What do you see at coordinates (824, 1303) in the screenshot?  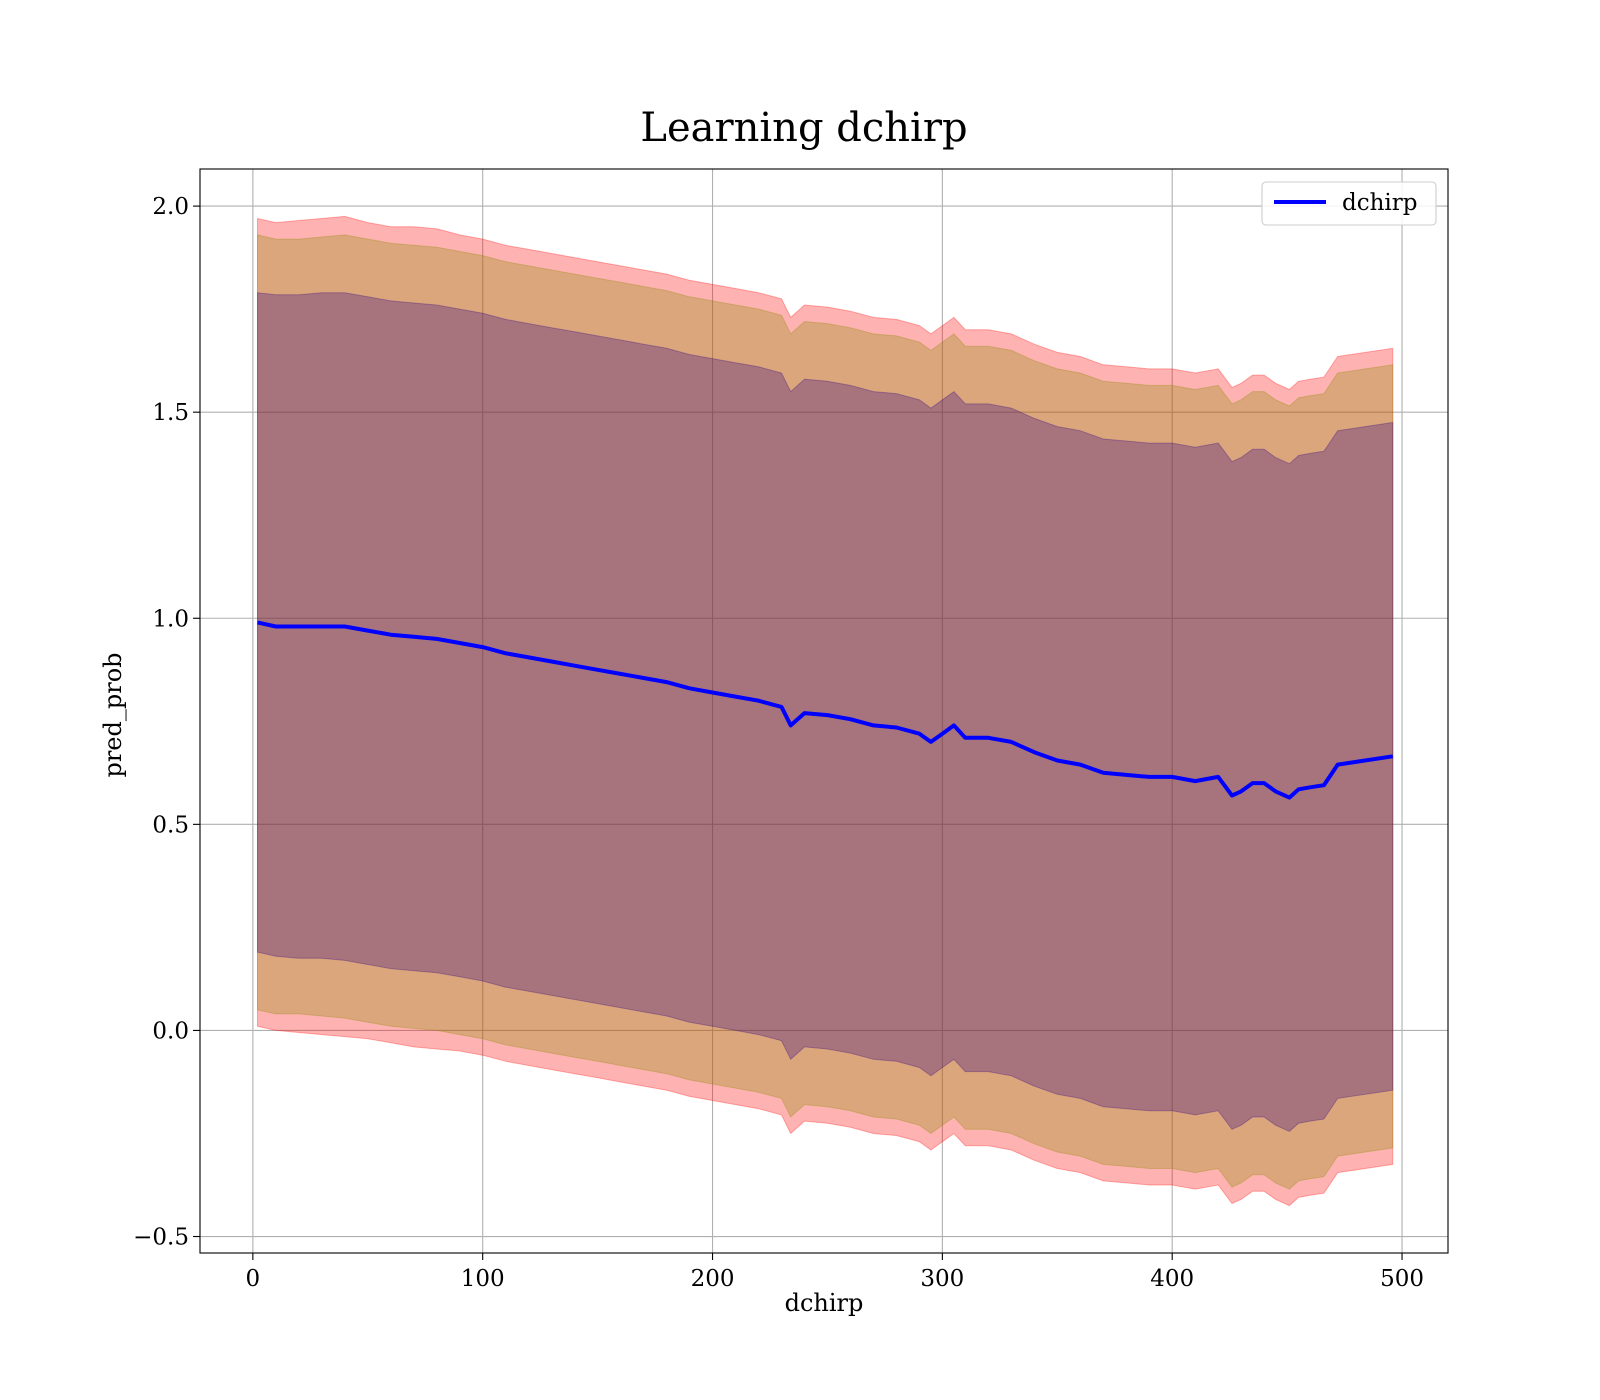 I see `x-axis-label: dchirp` at bounding box center [824, 1303].